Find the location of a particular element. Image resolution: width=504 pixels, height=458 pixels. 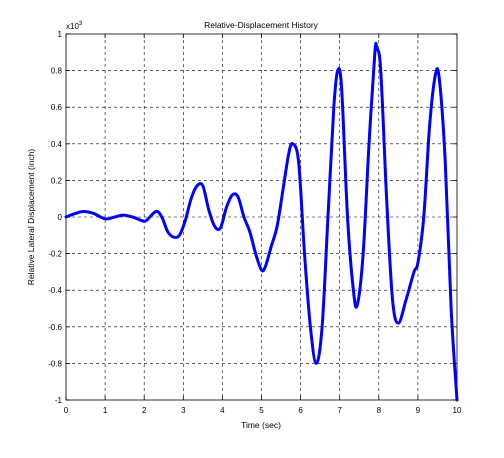

y-exponent-label: x103 is located at coordinates (74, 26).